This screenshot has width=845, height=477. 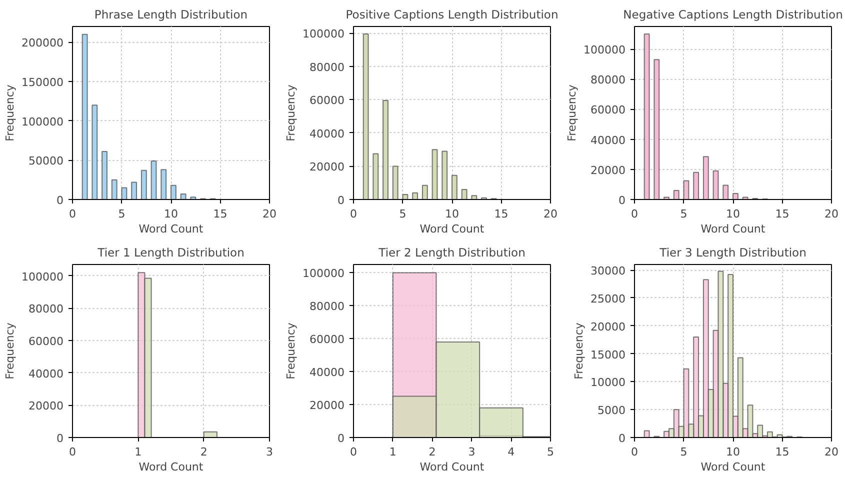 I want to click on y-tick-label: 150000, so click(x=43, y=83).